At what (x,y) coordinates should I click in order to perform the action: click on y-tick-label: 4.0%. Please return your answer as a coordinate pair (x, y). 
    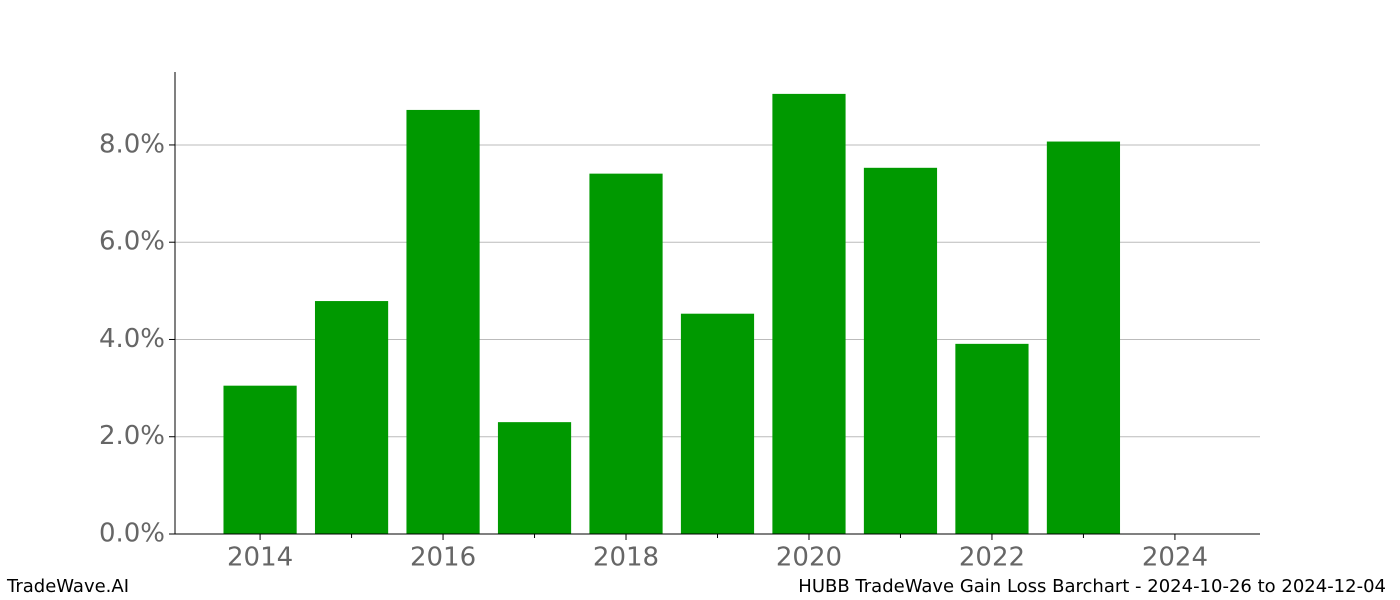
    Looking at the image, I should click on (132, 339).